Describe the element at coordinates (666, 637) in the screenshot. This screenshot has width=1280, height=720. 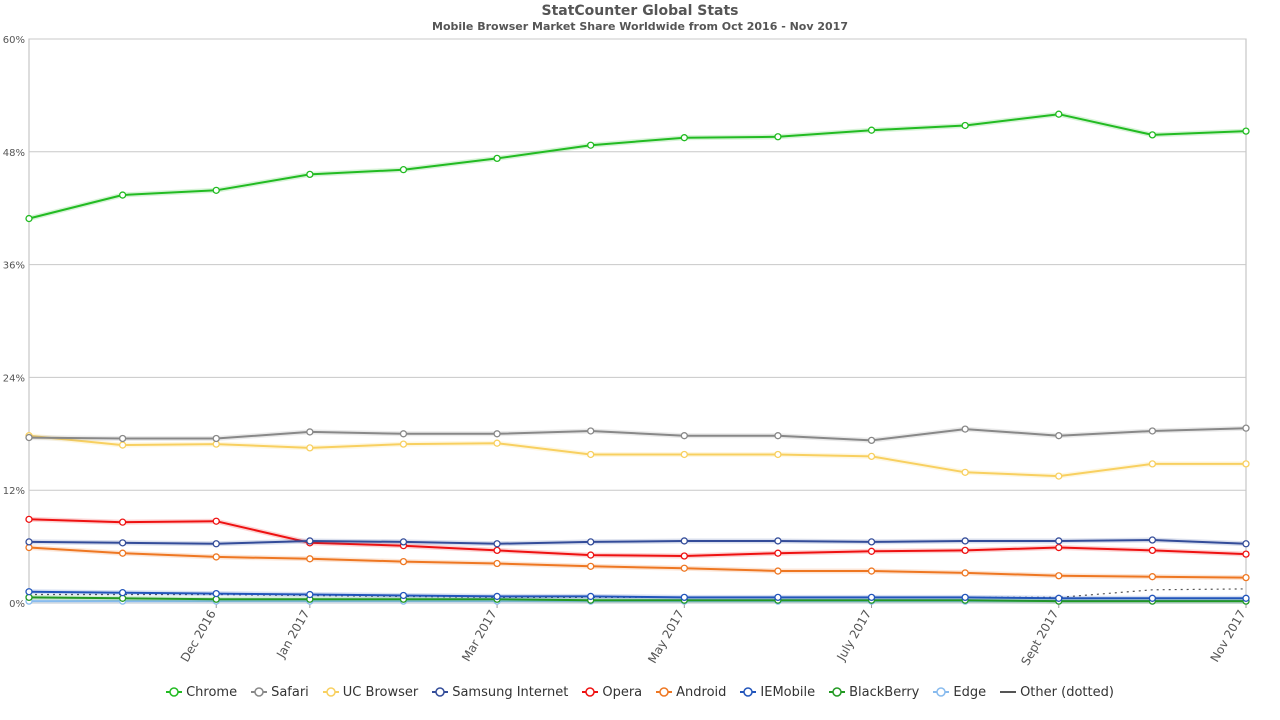
I see `x-tick-label: May 2017` at that location.